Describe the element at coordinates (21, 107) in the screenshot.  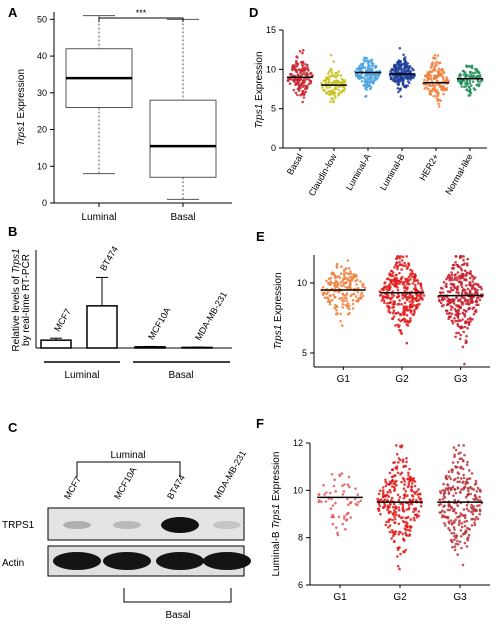
I see `a-y-axis-label: Trps1 Expression` at that location.